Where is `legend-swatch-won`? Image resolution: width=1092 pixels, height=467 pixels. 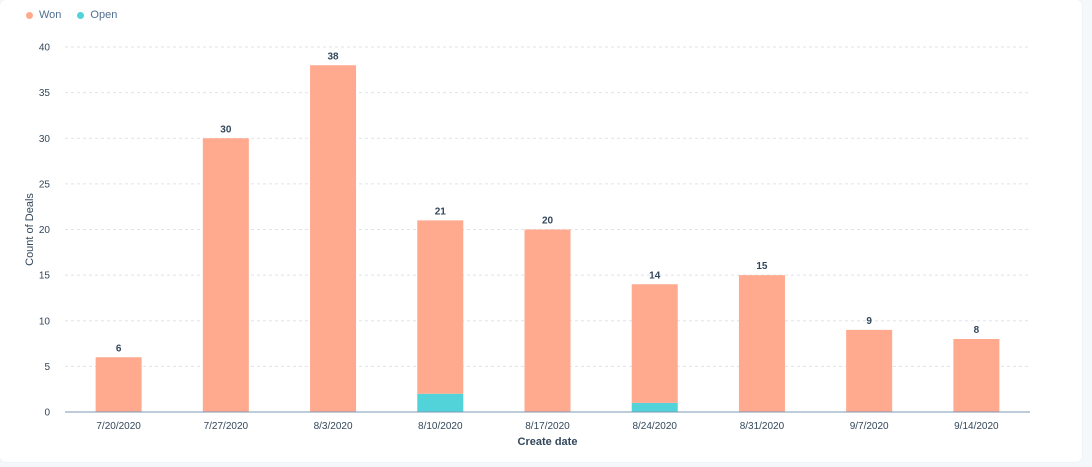
legend-swatch-won is located at coordinates (29, 15).